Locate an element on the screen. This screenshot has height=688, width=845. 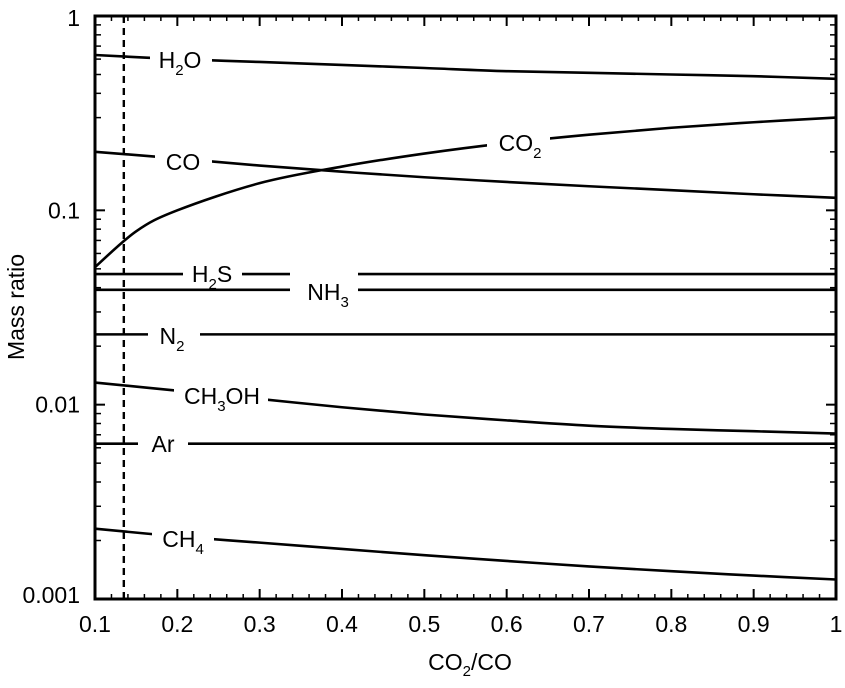
x-tick-label: 0.1 is located at coordinates (95, 624).